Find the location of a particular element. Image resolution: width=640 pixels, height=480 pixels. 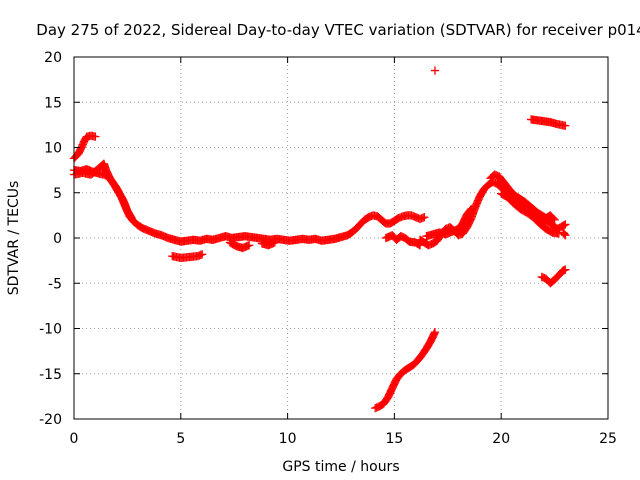

x-tick-label: 5 is located at coordinates (180, 439).